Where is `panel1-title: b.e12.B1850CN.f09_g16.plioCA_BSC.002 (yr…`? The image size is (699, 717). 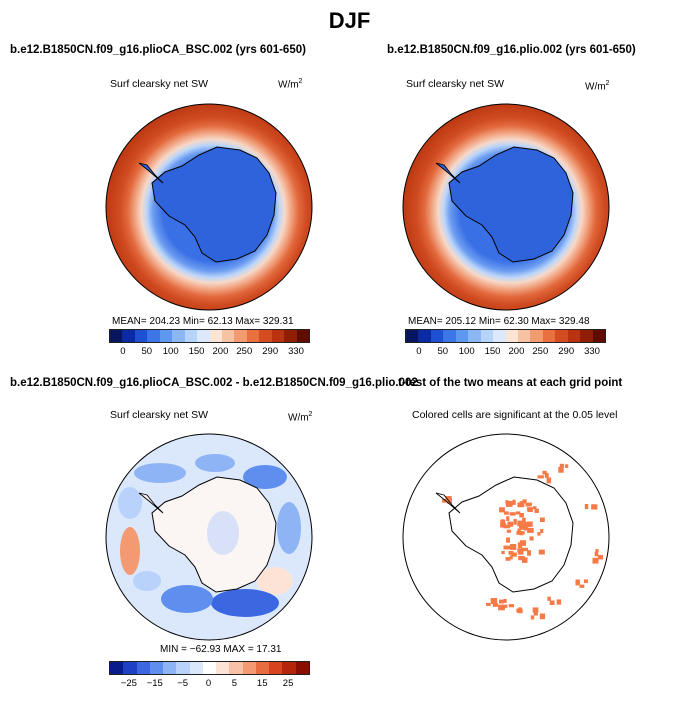
panel1-title: b.e12.B1850CN.f09_g16.plioCA_BSC.002 (yr… is located at coordinates (158, 50).